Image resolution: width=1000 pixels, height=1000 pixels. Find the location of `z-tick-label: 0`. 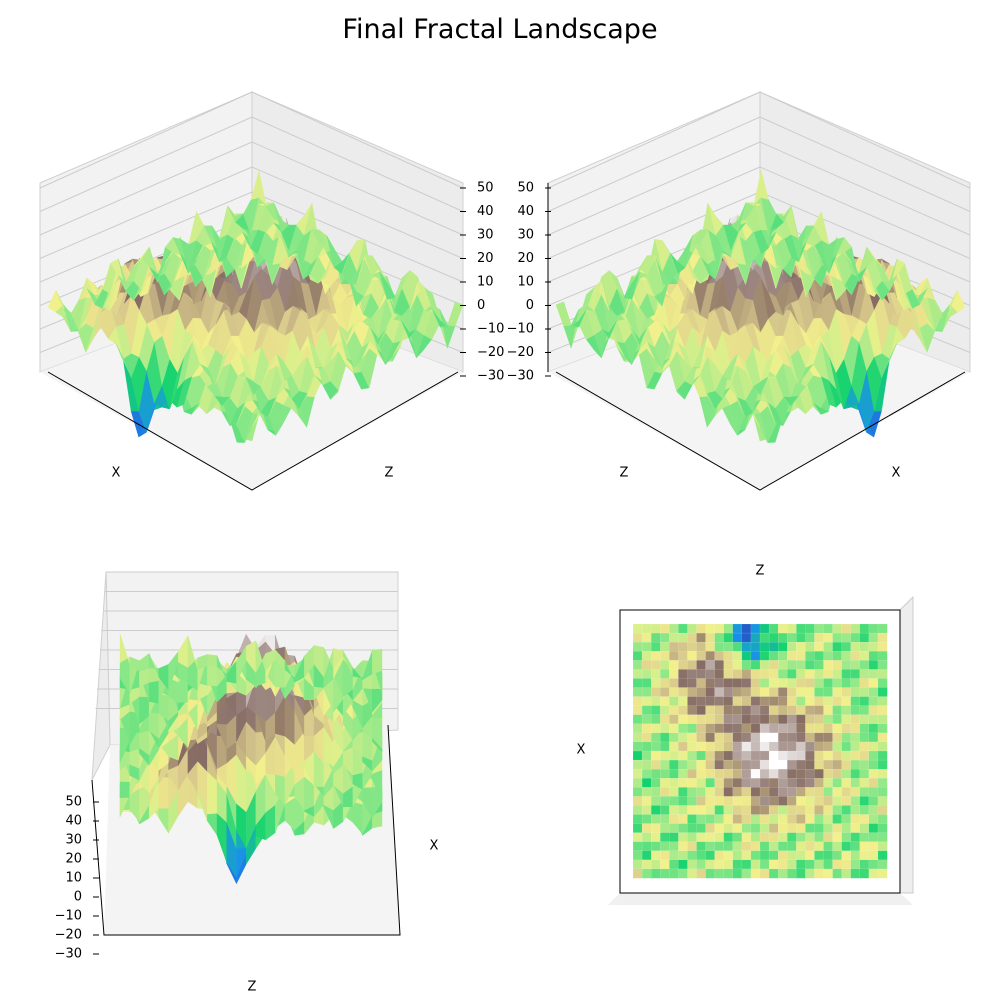

z-tick-label: 0 is located at coordinates (78, 897).